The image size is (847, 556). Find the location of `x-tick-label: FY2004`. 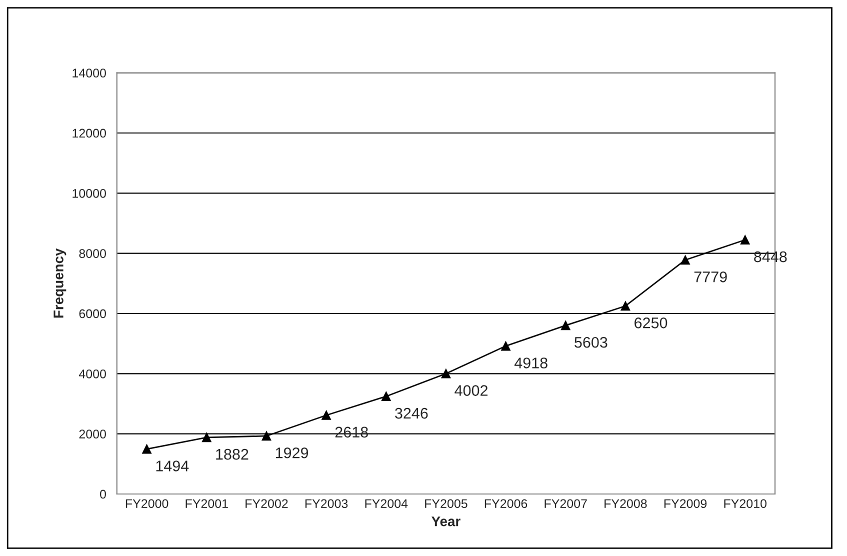

x-tick-label: FY2004 is located at coordinates (386, 503).